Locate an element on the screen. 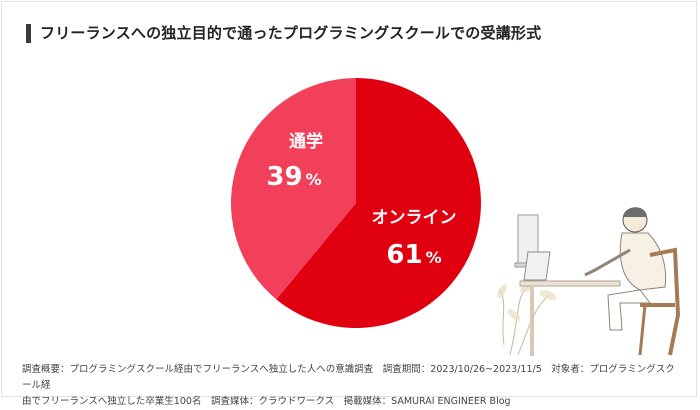  person-at-computer-illustration is located at coordinates (588, 281).